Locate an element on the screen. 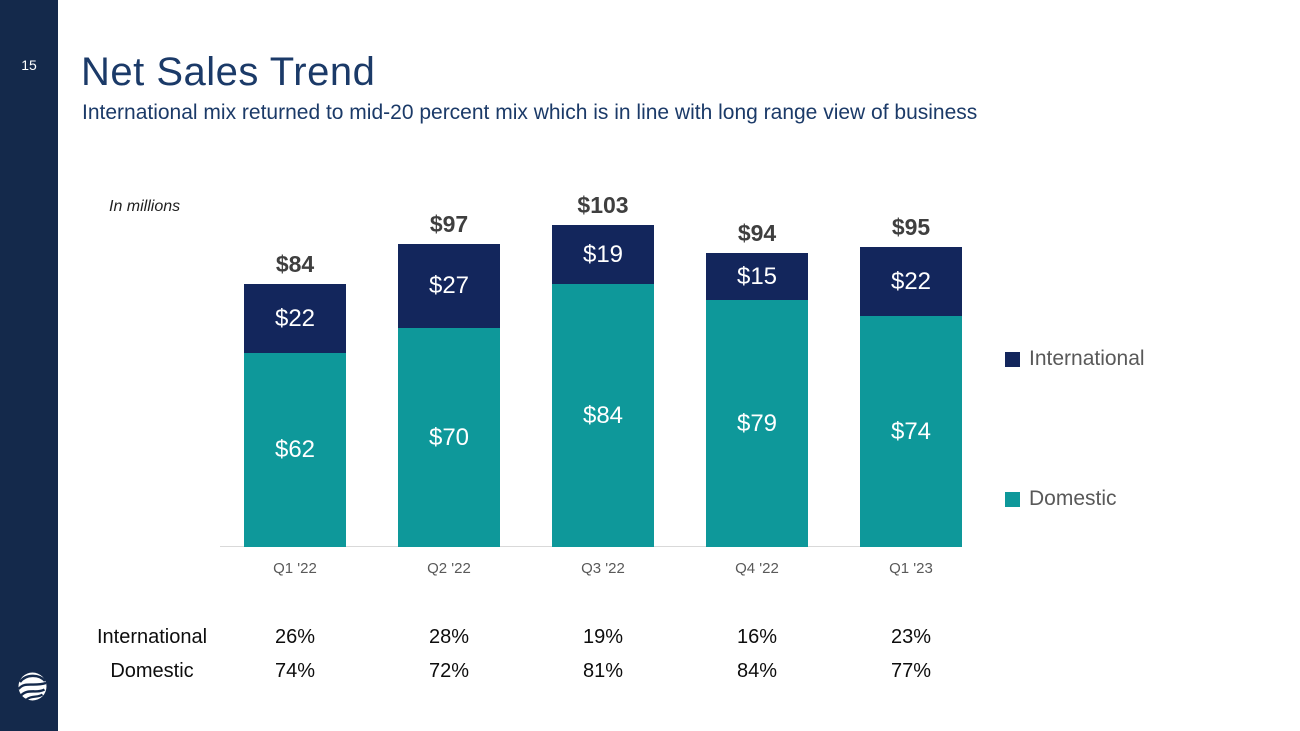  globe-swirl-logo-icon is located at coordinates (32, 686).